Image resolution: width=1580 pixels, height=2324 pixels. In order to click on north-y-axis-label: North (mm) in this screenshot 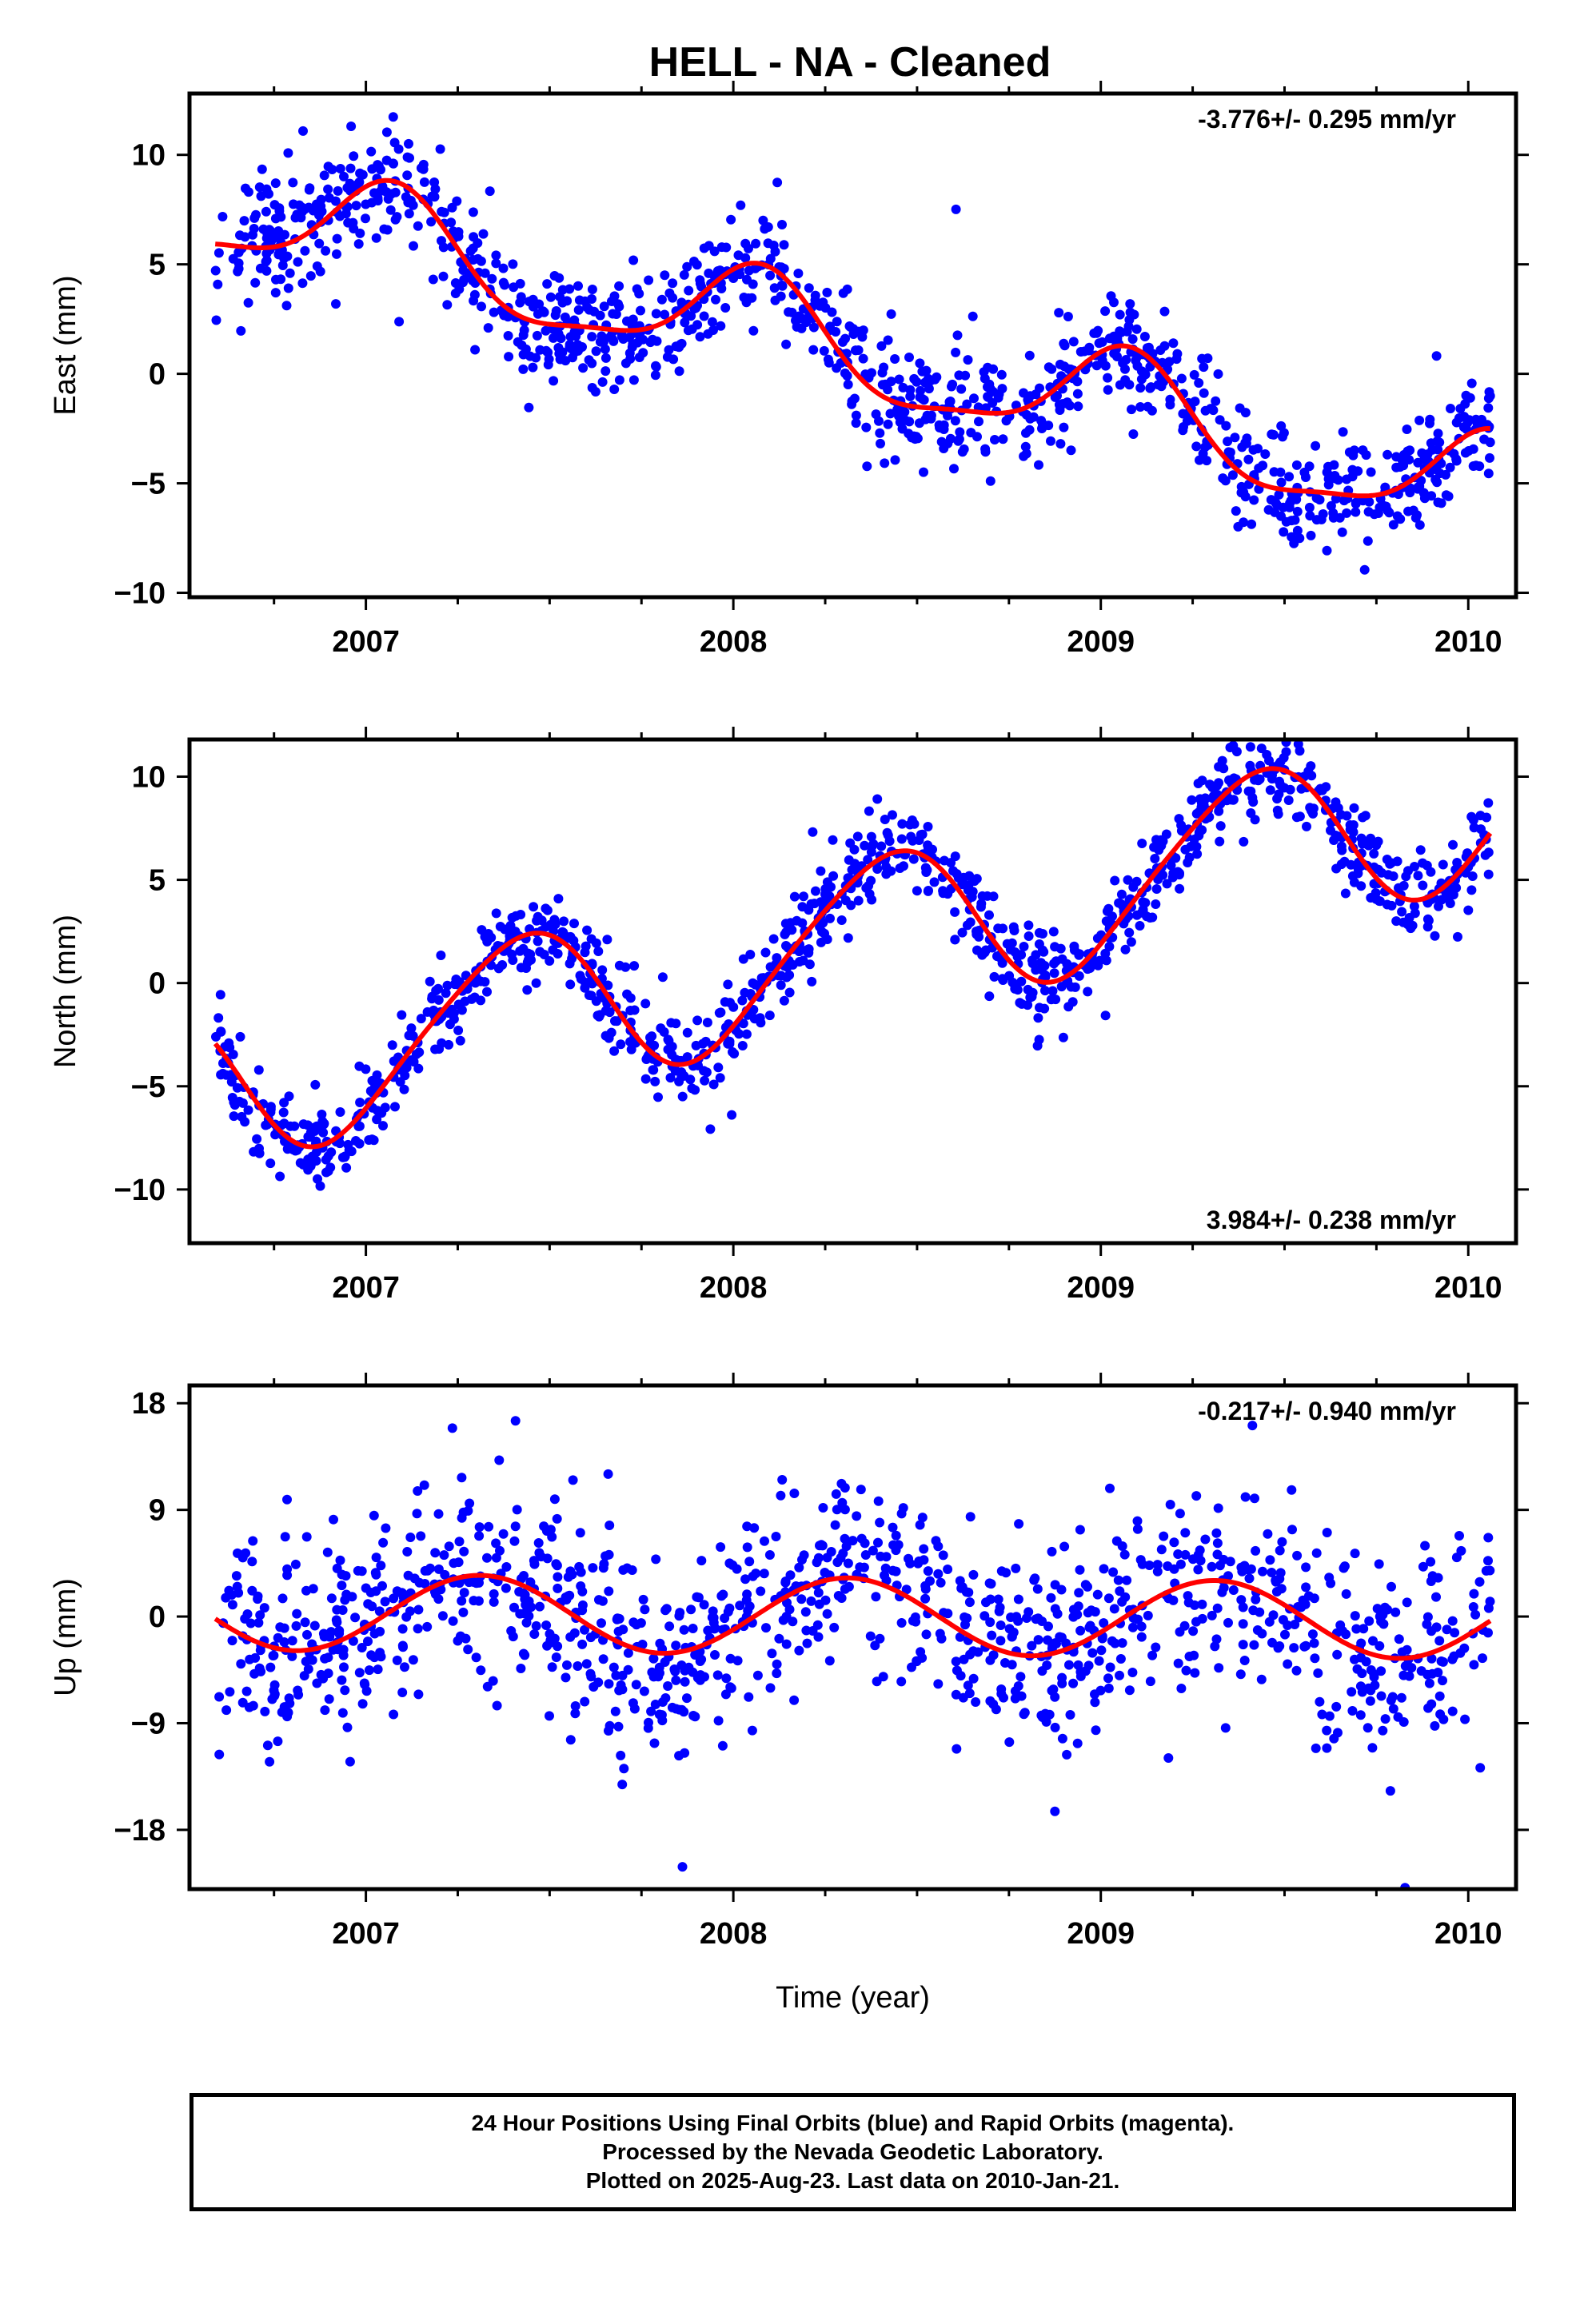, I will do `click(65, 991)`.